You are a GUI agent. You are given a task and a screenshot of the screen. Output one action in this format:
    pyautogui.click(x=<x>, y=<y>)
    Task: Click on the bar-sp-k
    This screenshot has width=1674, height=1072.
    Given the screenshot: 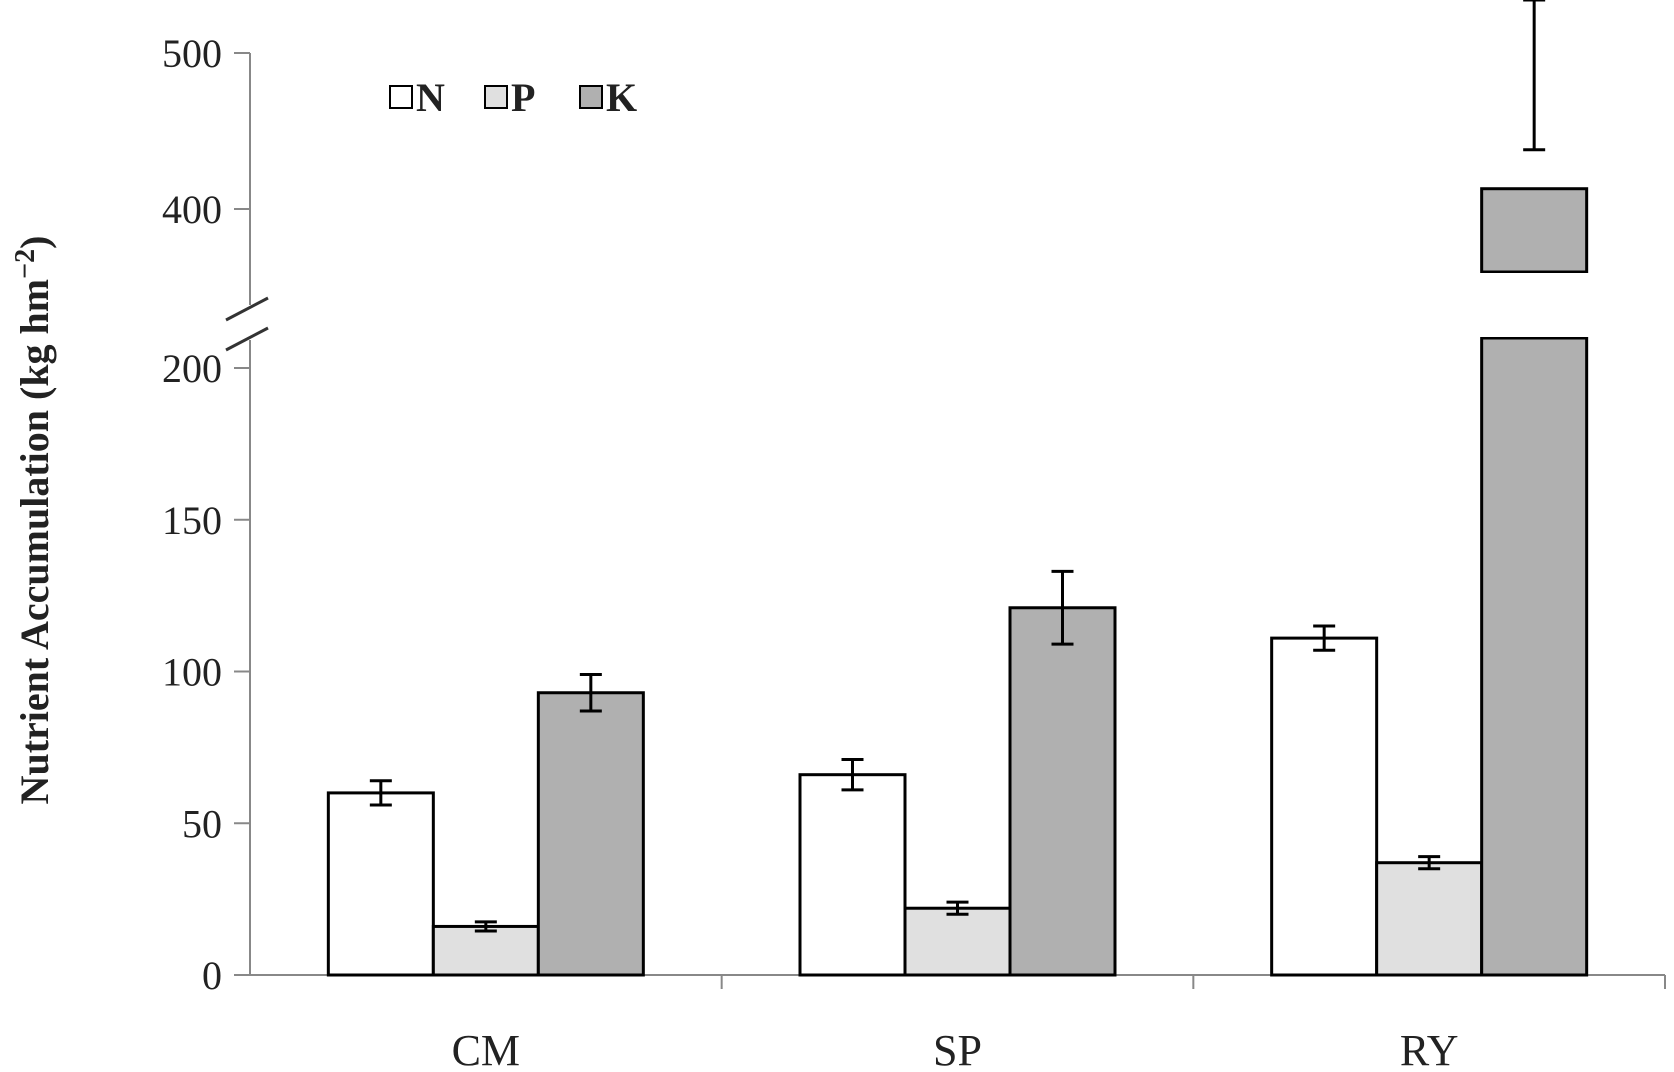 What is the action you would take?
    pyautogui.click(x=1062, y=791)
    